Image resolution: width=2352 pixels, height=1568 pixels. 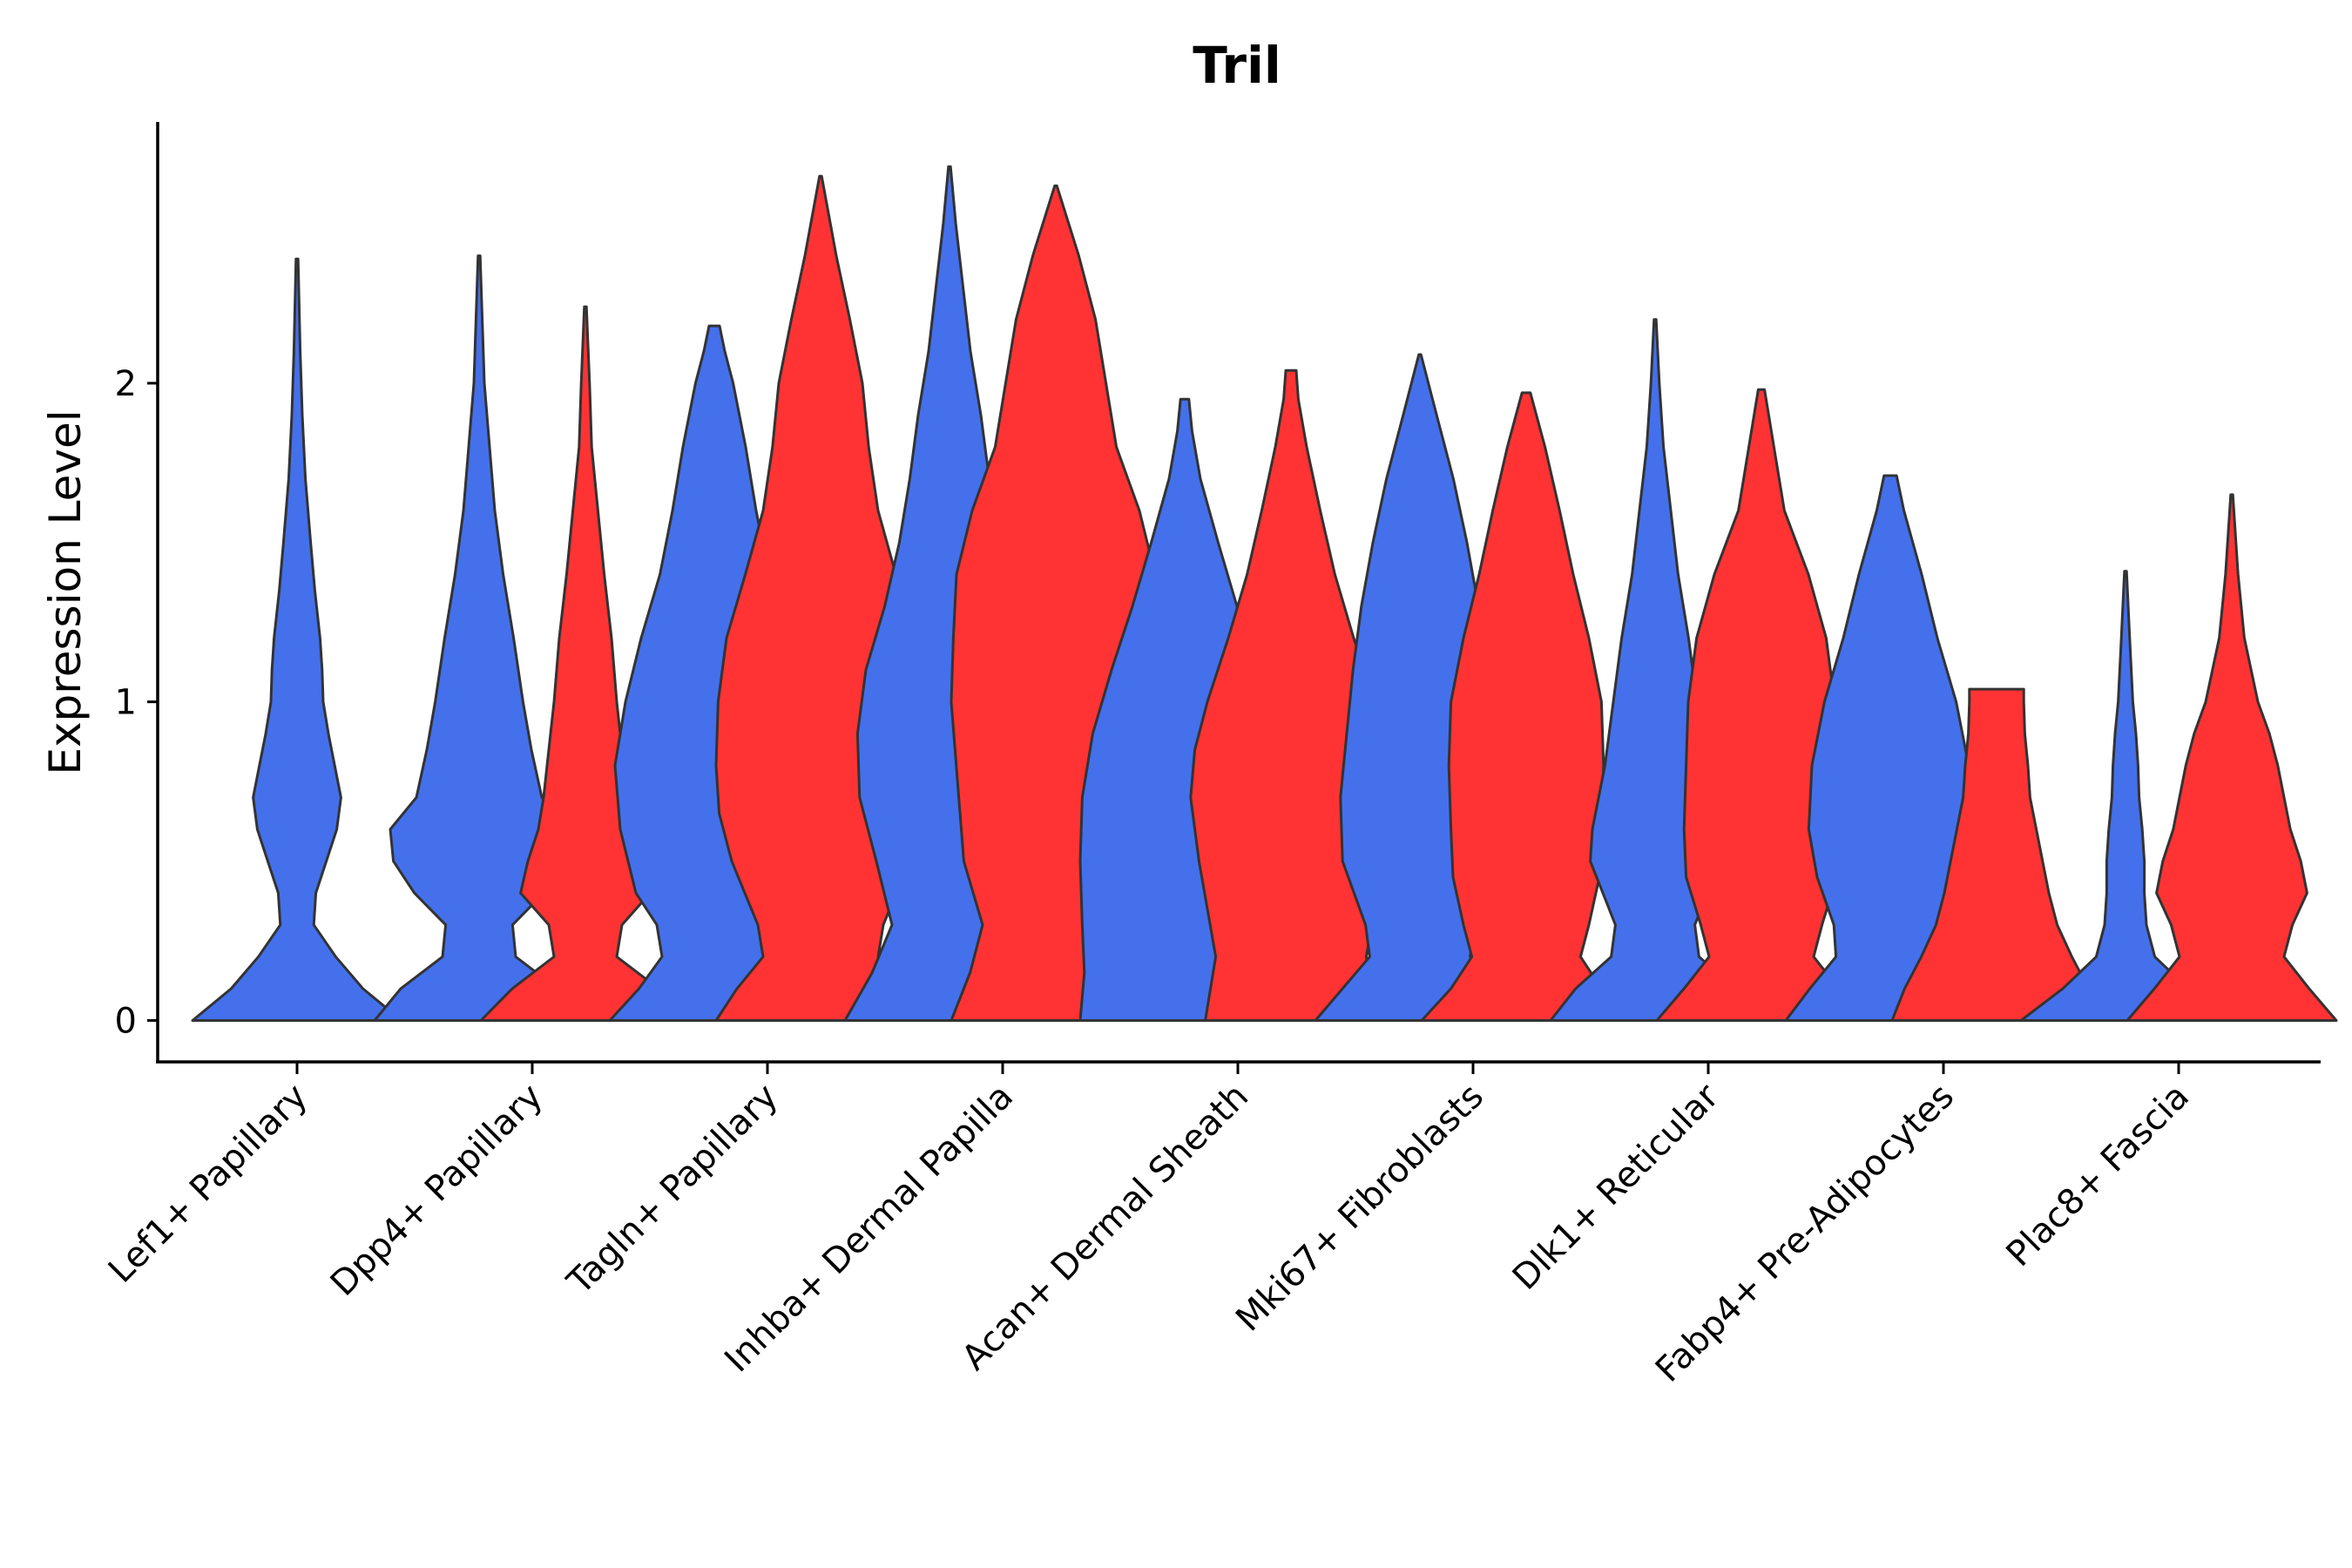 I want to click on y-tick-label: 2, so click(x=126, y=384).